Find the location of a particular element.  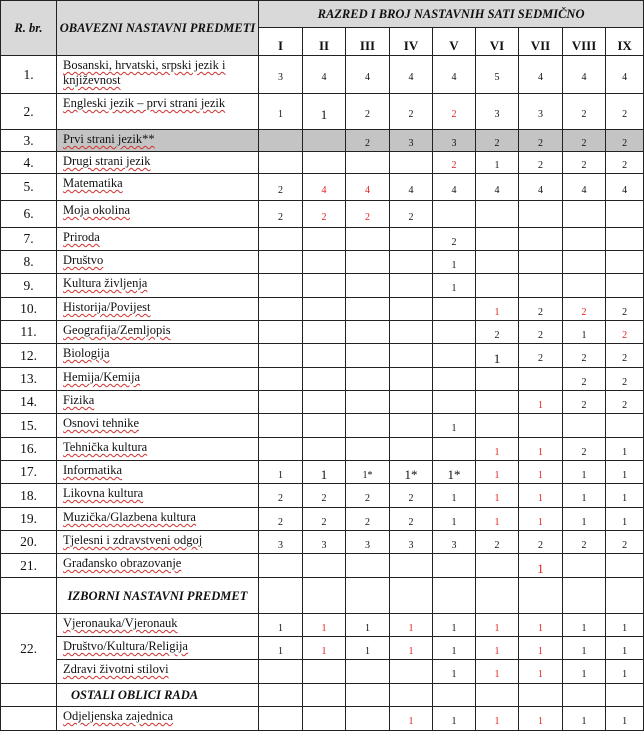

grade-header-II: II is located at coordinates (324, 41).